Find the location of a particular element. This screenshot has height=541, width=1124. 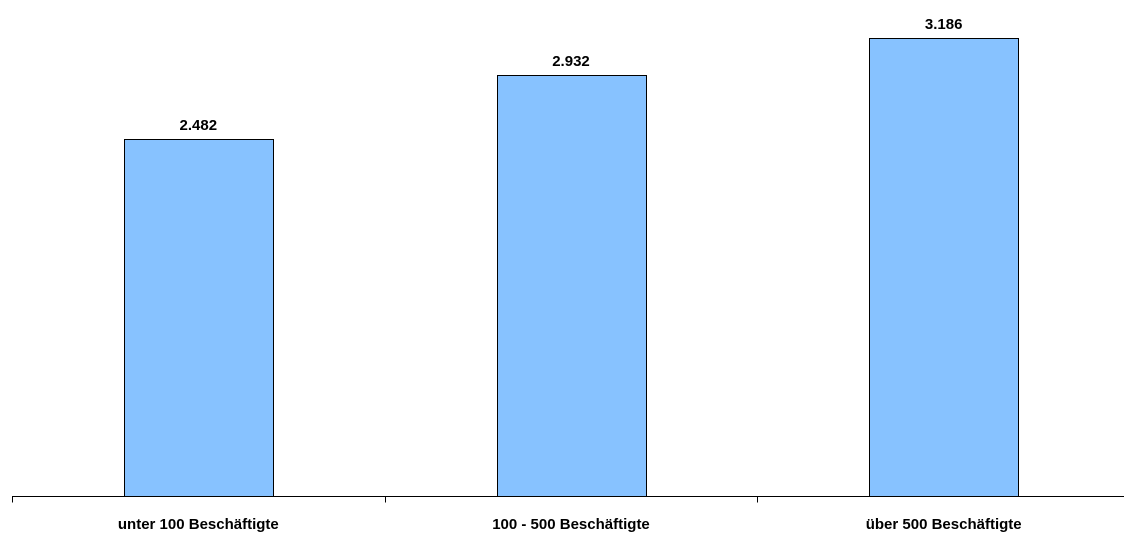

x-tick-label: unter 100 Beschäftigte is located at coordinates (198, 524).